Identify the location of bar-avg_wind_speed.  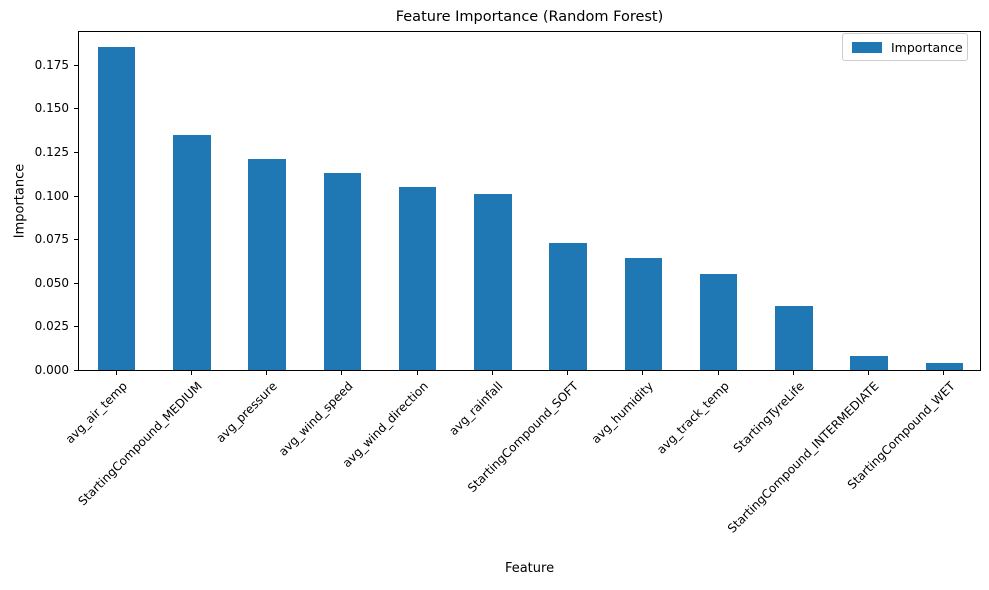
(342, 271).